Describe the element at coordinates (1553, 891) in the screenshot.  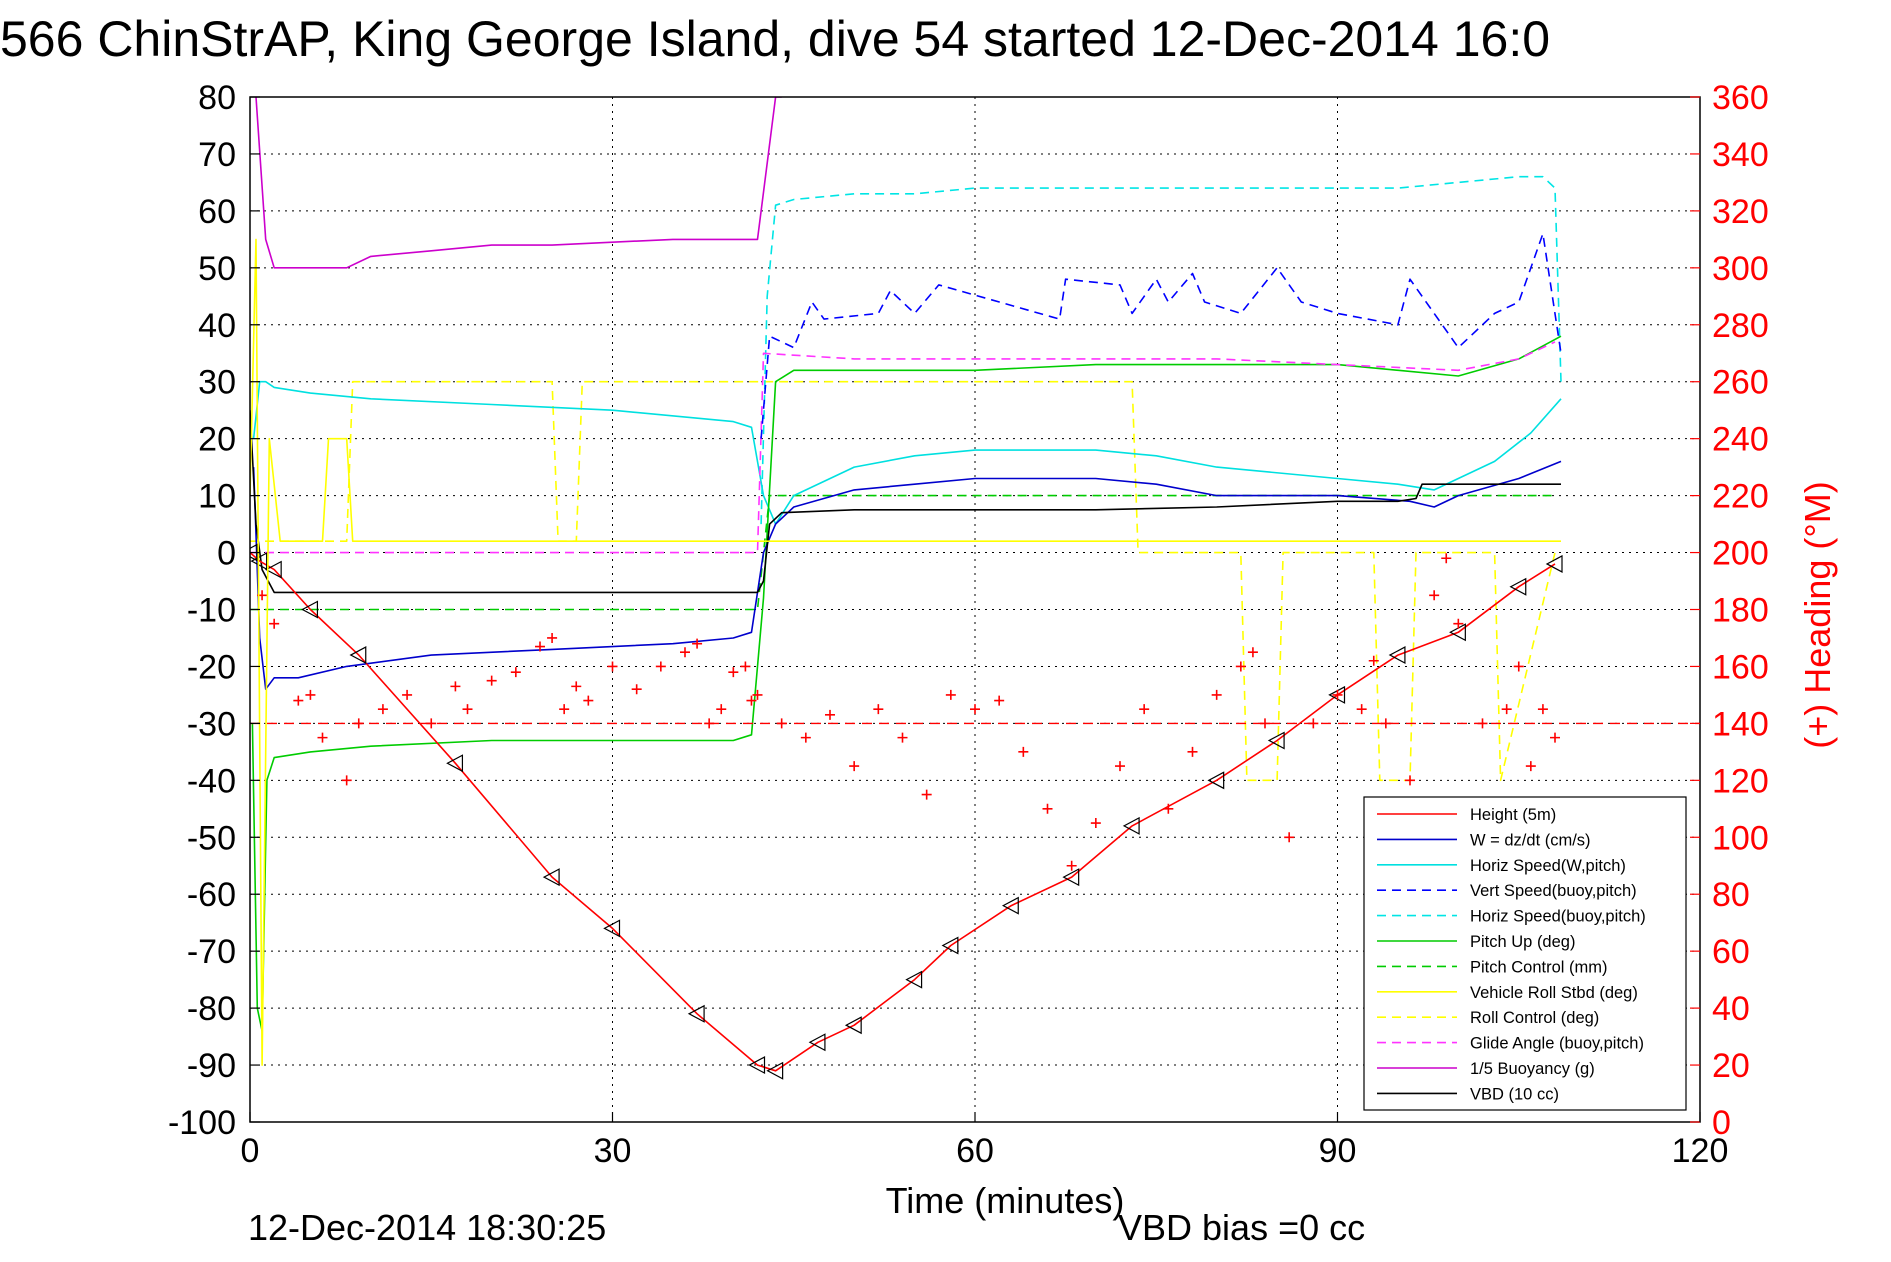
I see `legend-label: Vert Speed(buoy,pitch)` at that location.